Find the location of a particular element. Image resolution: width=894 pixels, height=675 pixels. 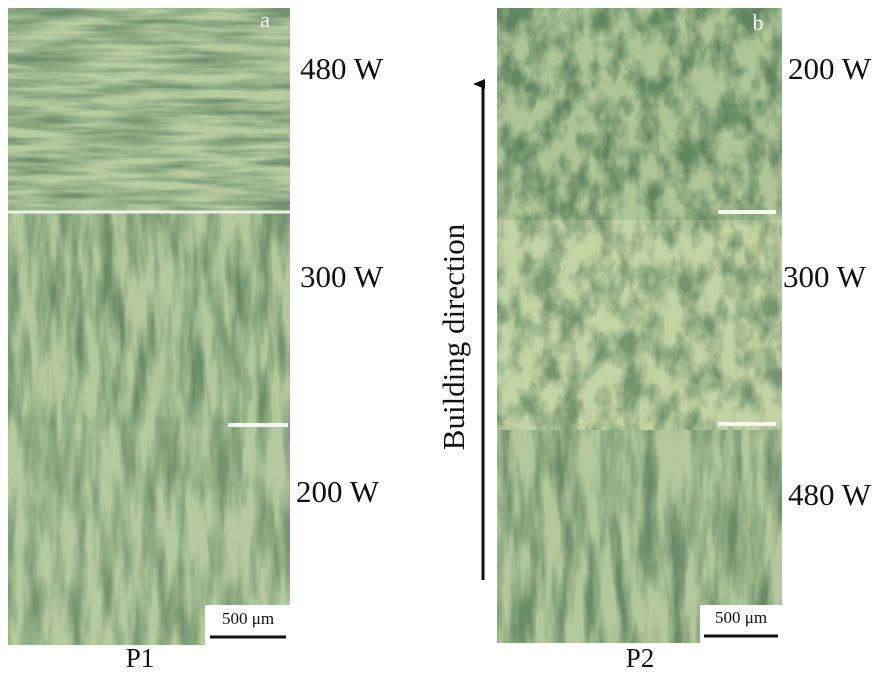

arrow-label: Building direction is located at coordinates (453, 336).